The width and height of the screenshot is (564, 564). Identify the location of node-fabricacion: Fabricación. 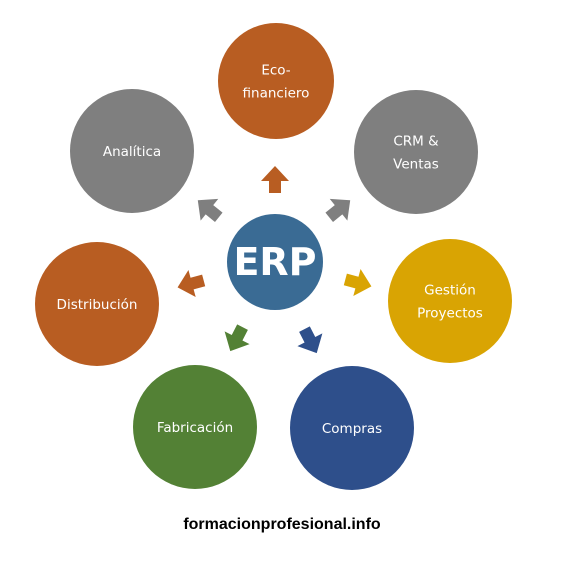
(195, 427).